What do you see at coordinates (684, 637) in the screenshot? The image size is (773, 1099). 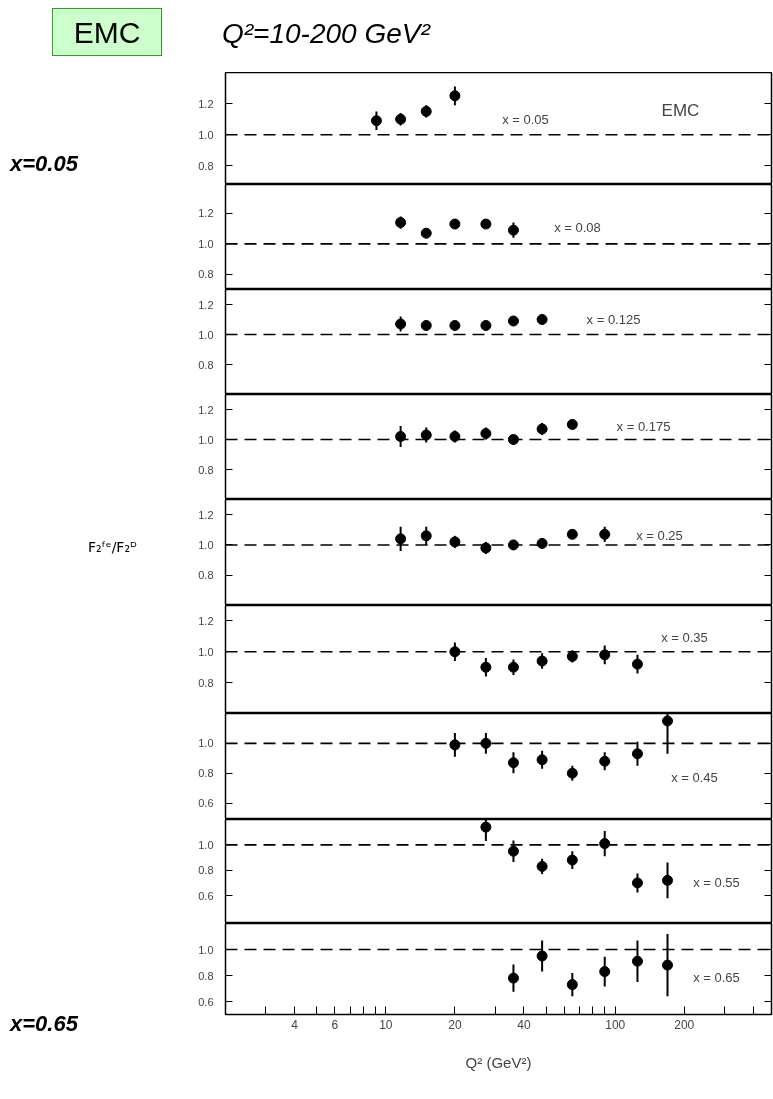 I see `annotation: x = 0.35` at bounding box center [684, 637].